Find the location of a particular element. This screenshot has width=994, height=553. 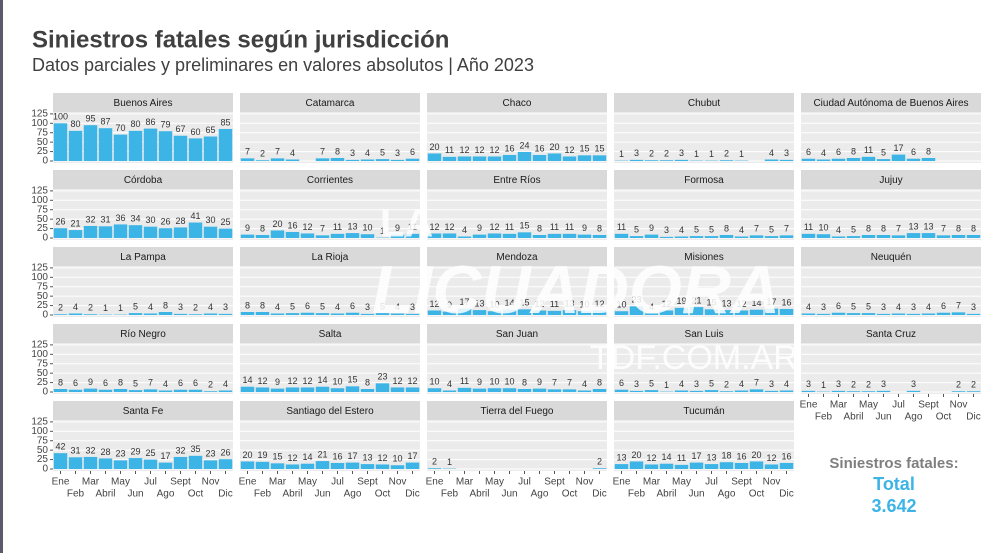

y-tick-label: 75 is located at coordinates (43, 440).